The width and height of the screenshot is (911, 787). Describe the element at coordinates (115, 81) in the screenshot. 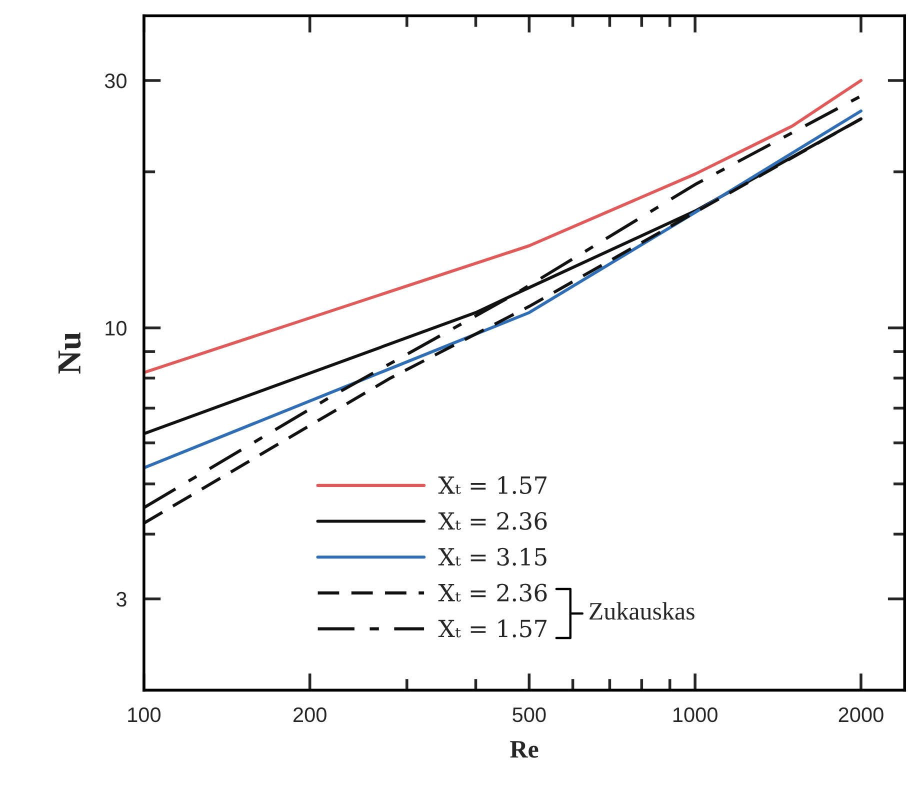

I see `y-tick-label: 30` at that location.